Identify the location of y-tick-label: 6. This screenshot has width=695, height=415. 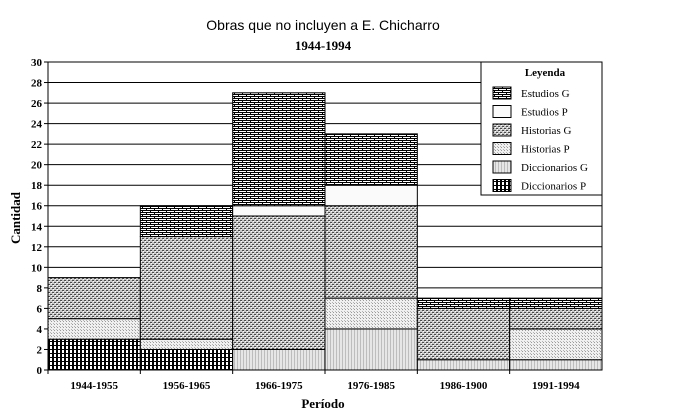
(40, 309).